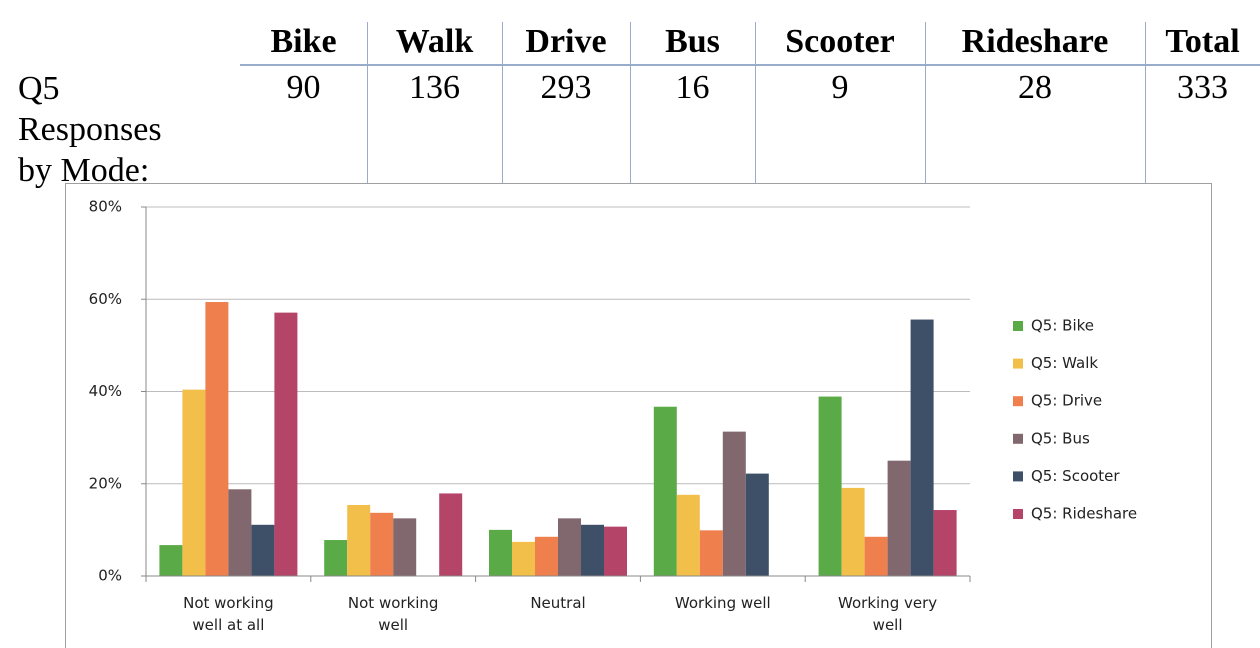 The width and height of the screenshot is (1260, 648). Describe the element at coordinates (692, 41) in the screenshot. I see `column-header: Bus` at that location.